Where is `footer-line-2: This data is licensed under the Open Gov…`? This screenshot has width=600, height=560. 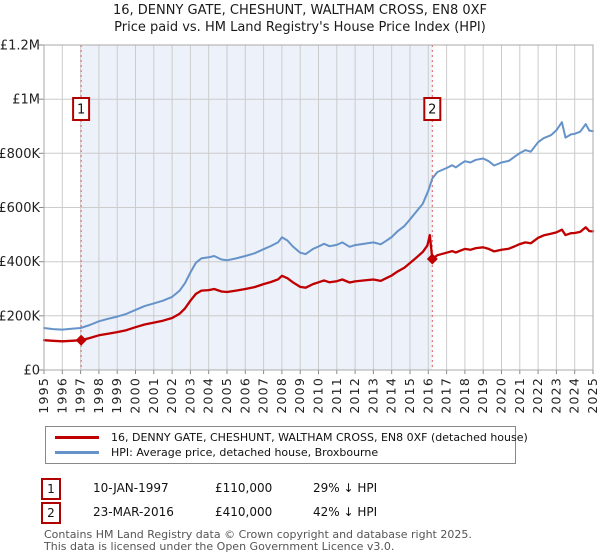 footer-line-2: This data is licensed under the Open Gov… is located at coordinates (219, 546).